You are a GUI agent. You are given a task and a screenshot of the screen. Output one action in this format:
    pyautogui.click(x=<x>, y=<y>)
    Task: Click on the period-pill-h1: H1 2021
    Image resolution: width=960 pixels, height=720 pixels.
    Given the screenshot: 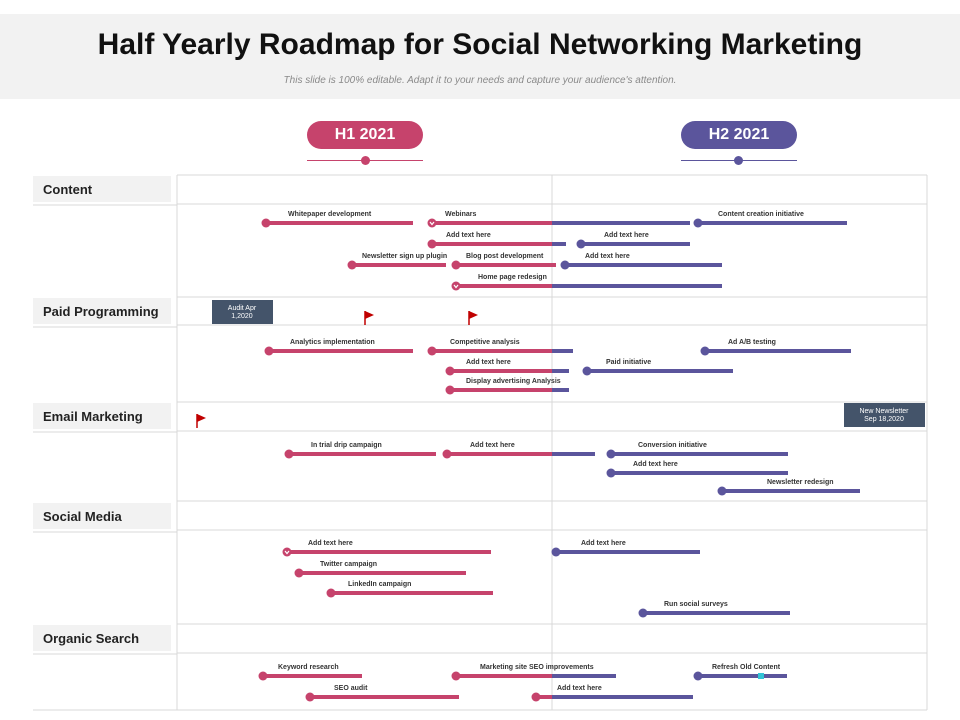 What is the action you would take?
    pyautogui.click(x=365, y=135)
    